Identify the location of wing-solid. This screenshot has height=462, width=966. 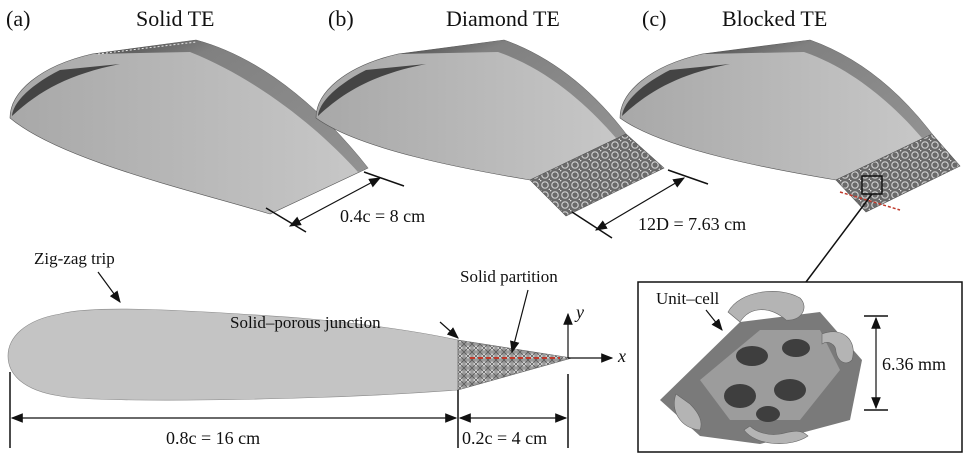
(189, 127).